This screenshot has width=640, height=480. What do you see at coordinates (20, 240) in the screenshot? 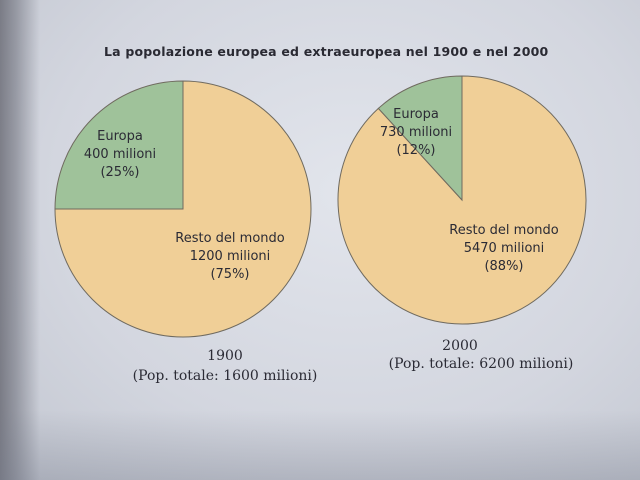
I see `book-spine-shadow` at bounding box center [20, 240].